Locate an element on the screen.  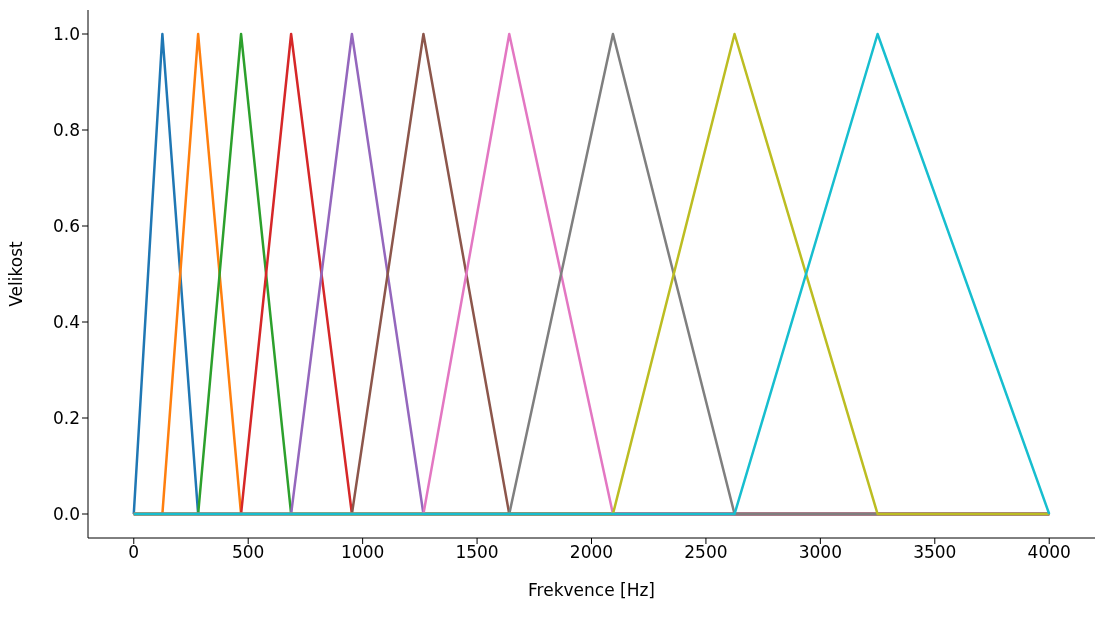
y-tick-label: 0.2 is located at coordinates (66, 418).